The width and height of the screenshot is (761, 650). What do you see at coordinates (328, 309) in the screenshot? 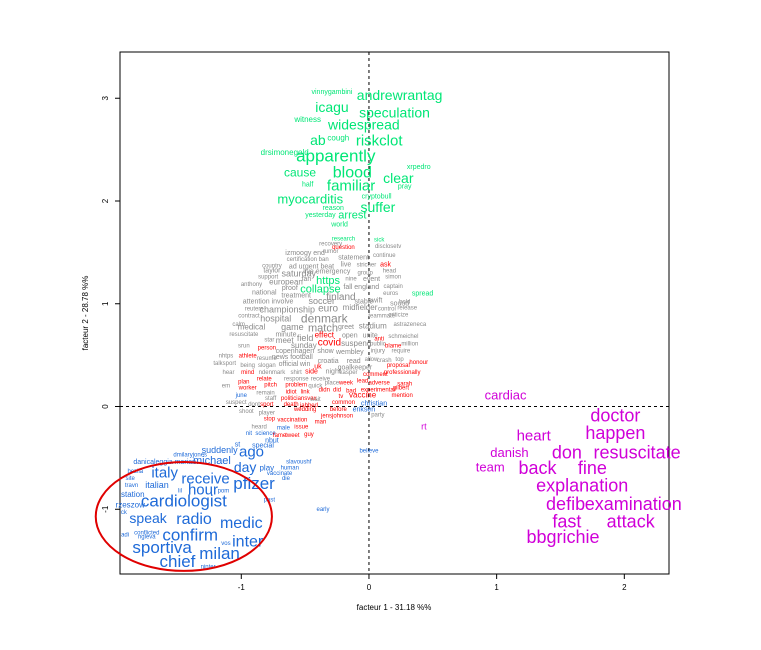
I see `word-label: euro` at bounding box center [328, 309].